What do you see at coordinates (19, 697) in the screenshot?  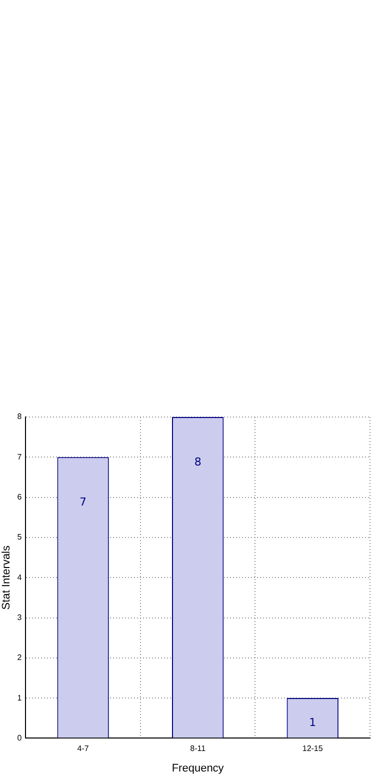 I see `y-tick-label: 1` at bounding box center [19, 697].